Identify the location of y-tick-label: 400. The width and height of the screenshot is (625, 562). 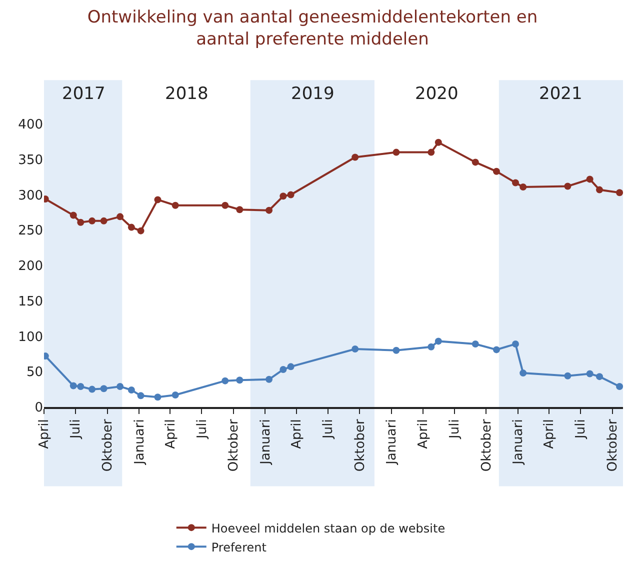
(30, 125).